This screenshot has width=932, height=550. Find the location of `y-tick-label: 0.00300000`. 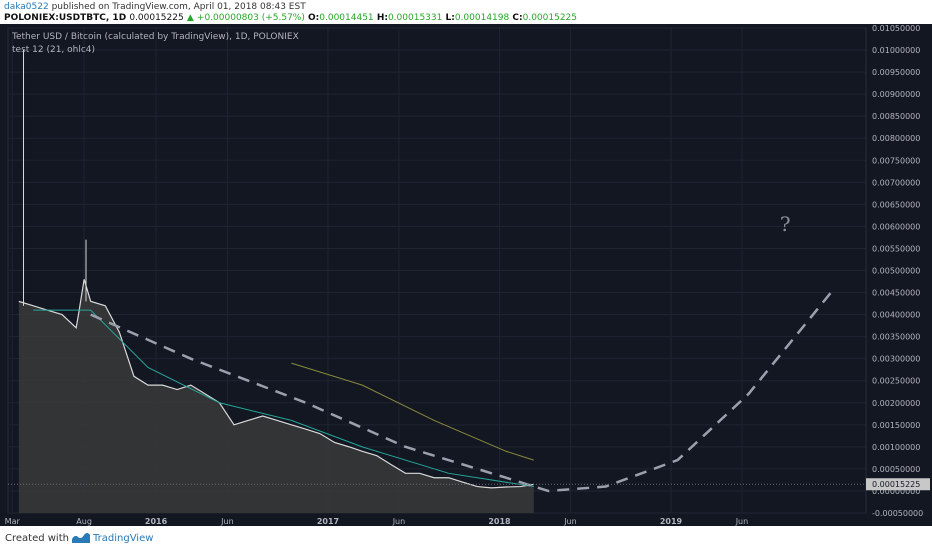

y-tick-label: 0.00300000 is located at coordinates (896, 359).